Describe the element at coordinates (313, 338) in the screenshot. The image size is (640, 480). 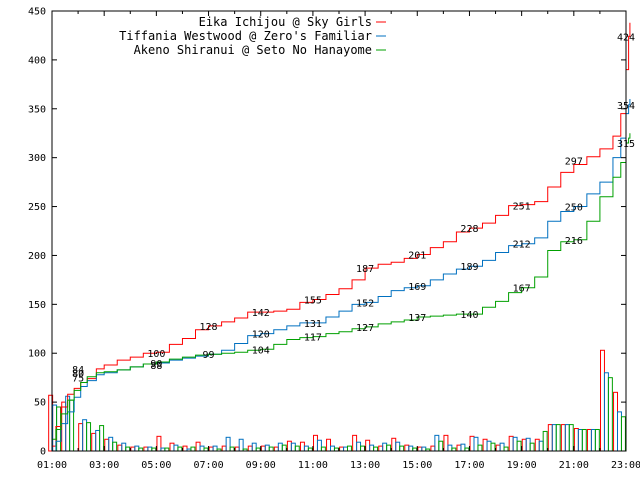
I see `point-label-akeno: 117` at that location.